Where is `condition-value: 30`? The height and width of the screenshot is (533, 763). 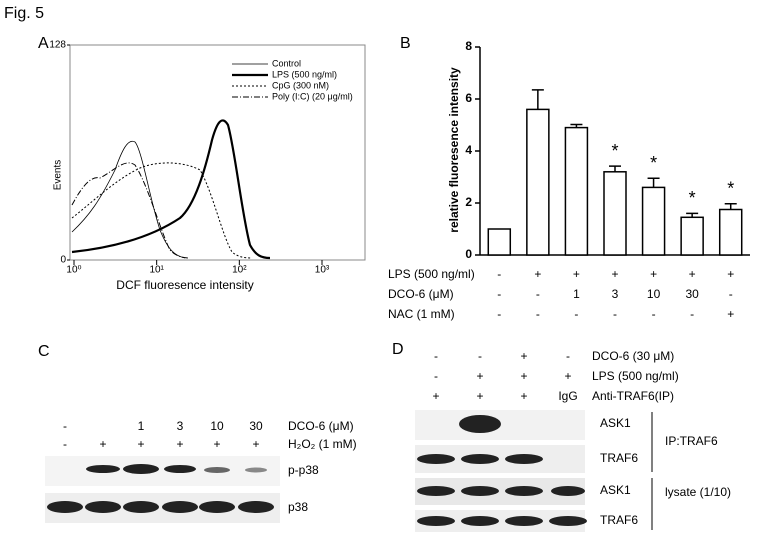 condition-value: 30 is located at coordinates (692, 294).